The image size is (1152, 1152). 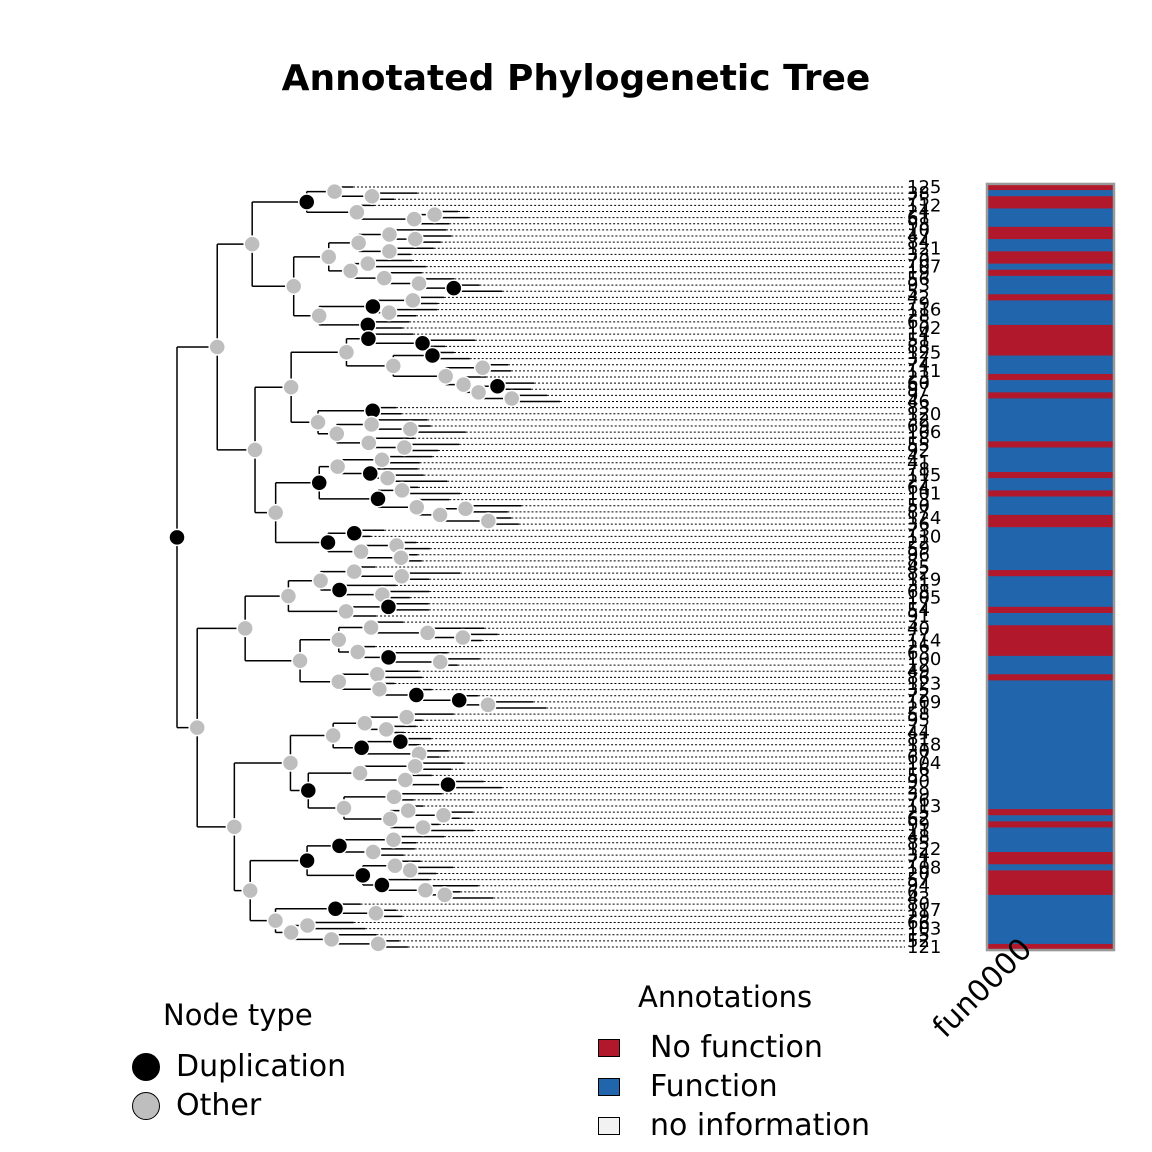 I want to click on tip-label: 48, so click(x=918, y=837).